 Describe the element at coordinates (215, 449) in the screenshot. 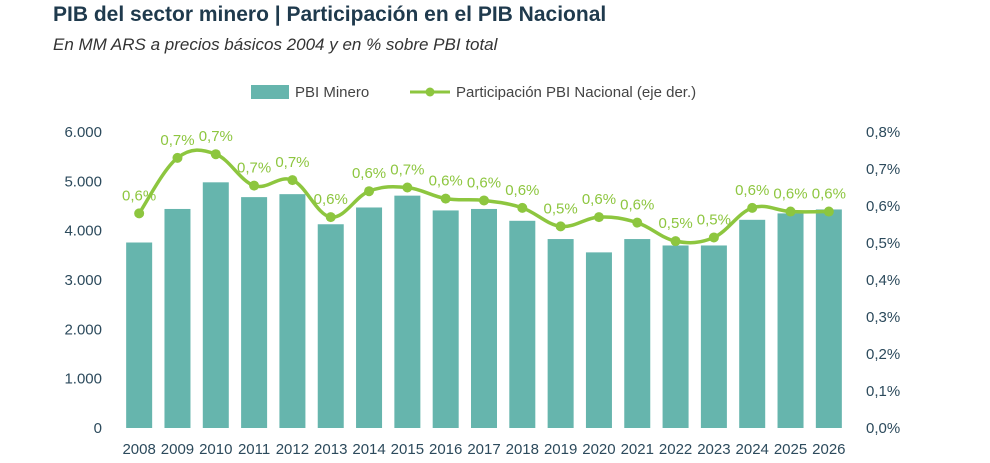

I see `x-tick-label: 2010` at that location.